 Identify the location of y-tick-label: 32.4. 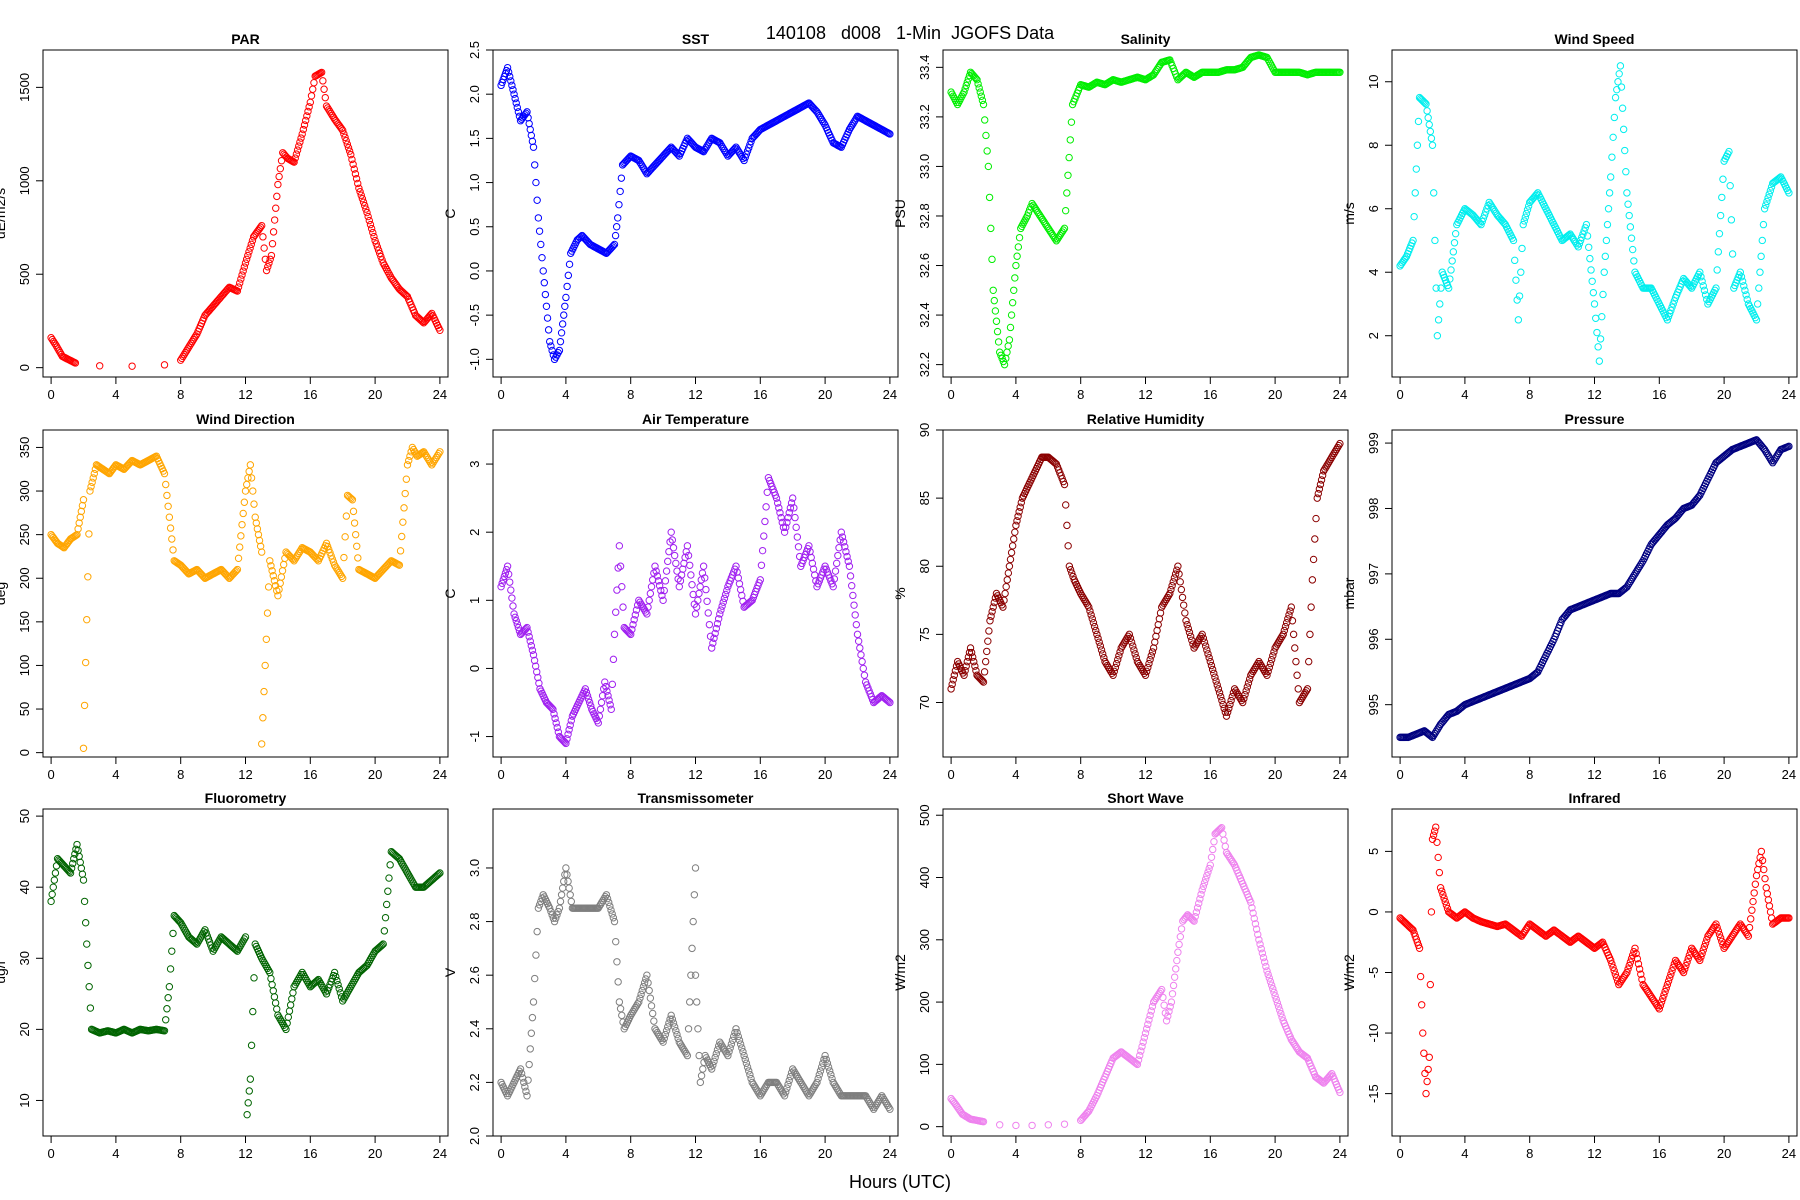
(924, 314).